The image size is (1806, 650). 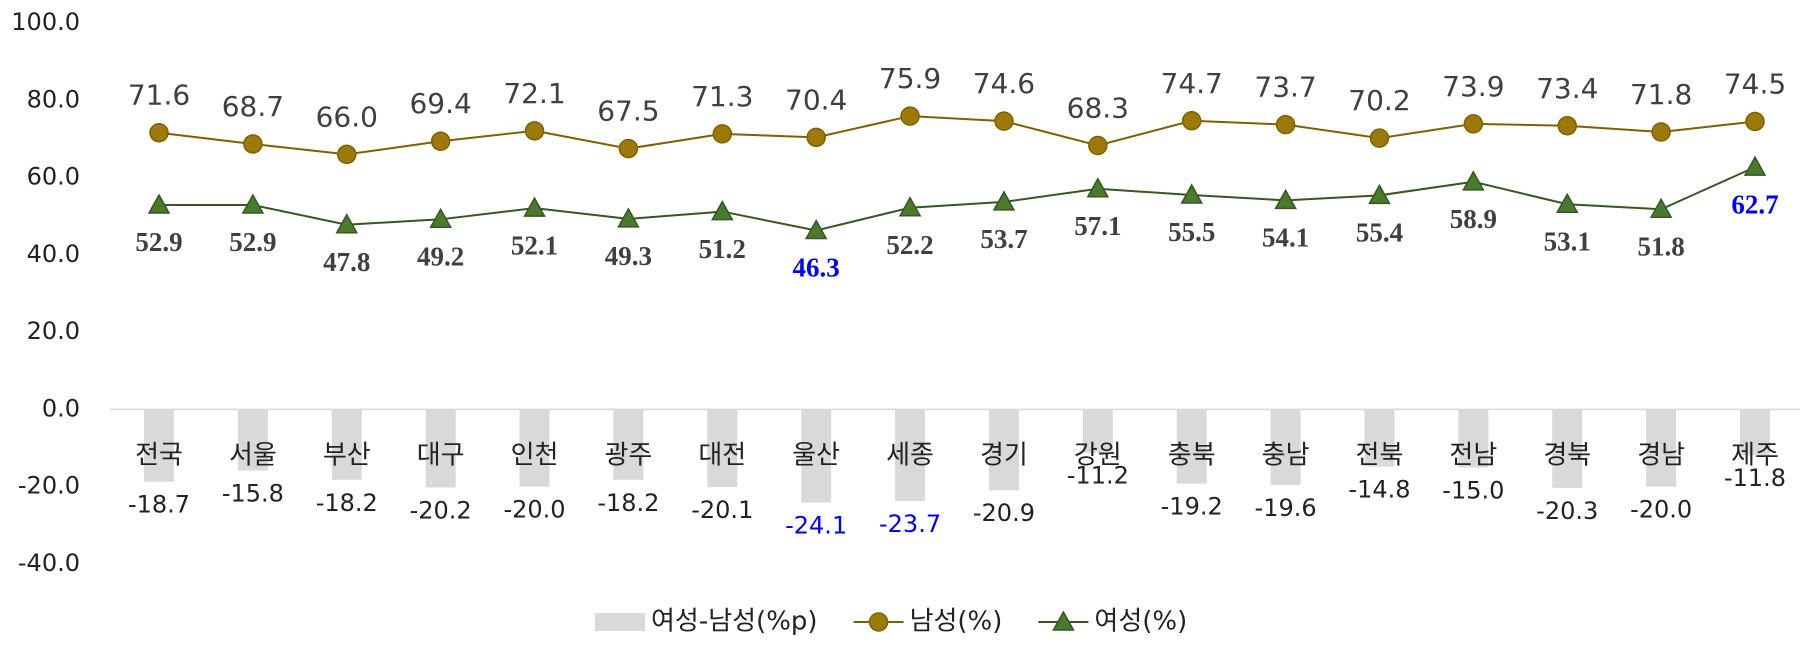 What do you see at coordinates (441, 510) in the screenshot?
I see `data-label: -20.2` at bounding box center [441, 510].